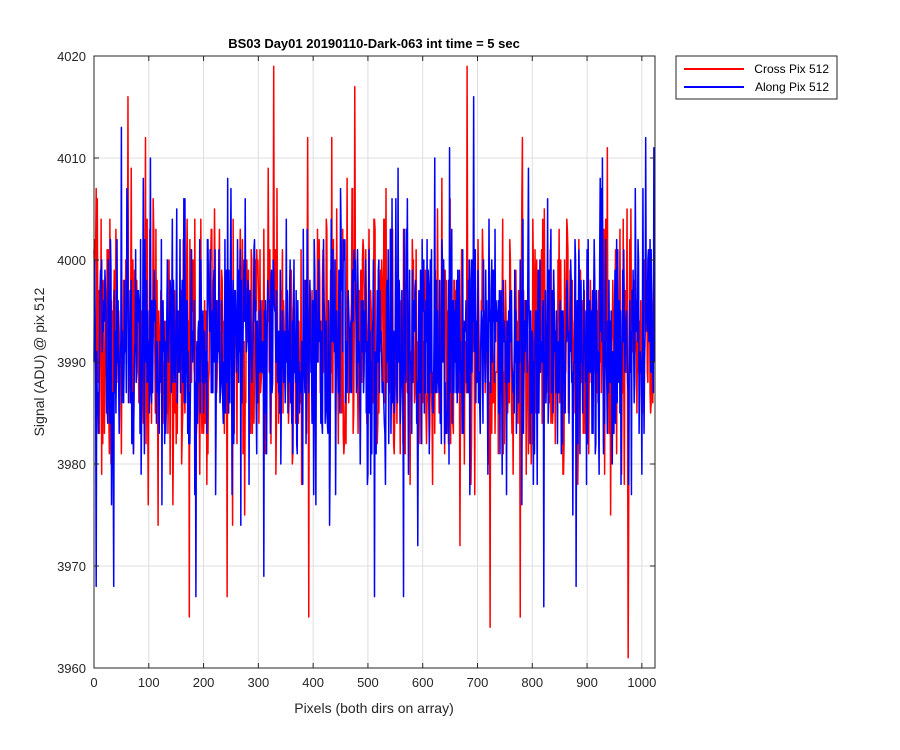 The height and width of the screenshot is (750, 900). What do you see at coordinates (368, 682) in the screenshot?
I see `x-tick-label: 500` at bounding box center [368, 682].